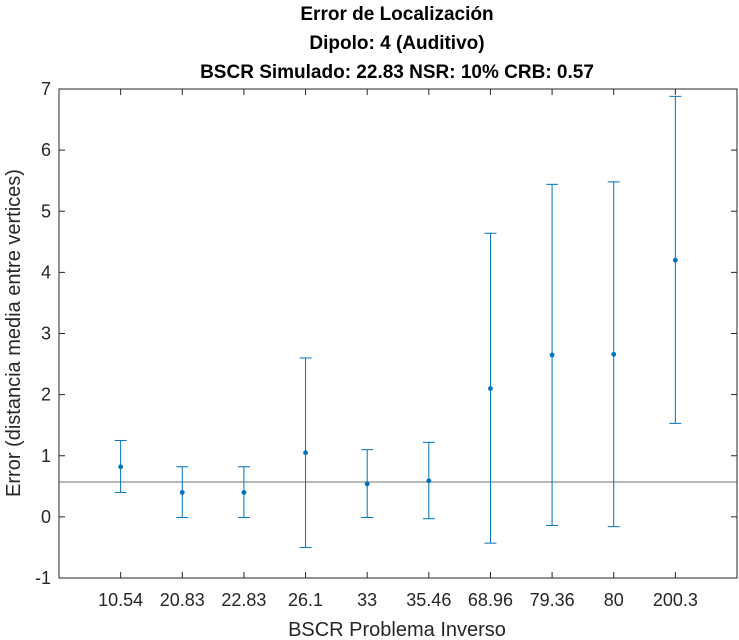  What do you see at coordinates (305, 600) in the screenshot?
I see `x-tick-label: 26.1` at bounding box center [305, 600].